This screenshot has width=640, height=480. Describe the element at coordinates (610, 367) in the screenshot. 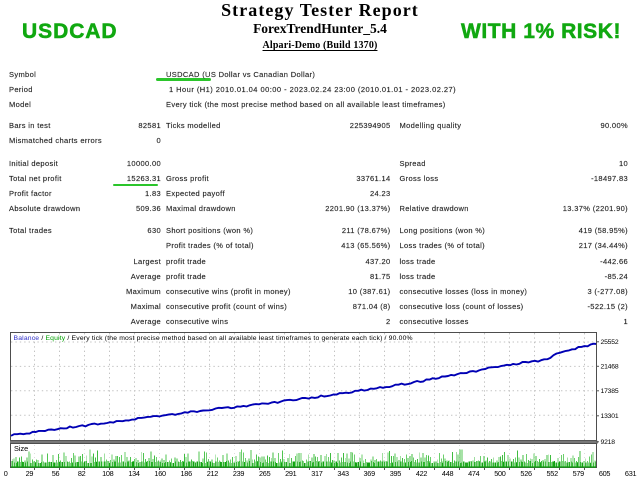

I see `svg-text: 21468` at that location.